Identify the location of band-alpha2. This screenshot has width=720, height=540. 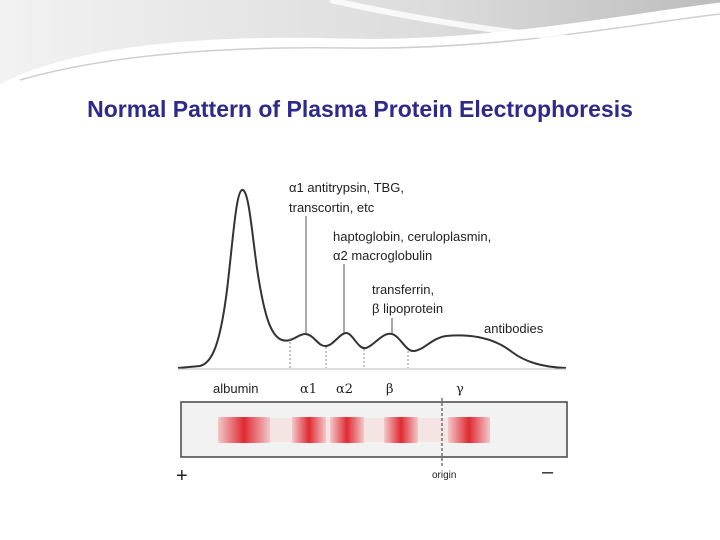
(347, 430).